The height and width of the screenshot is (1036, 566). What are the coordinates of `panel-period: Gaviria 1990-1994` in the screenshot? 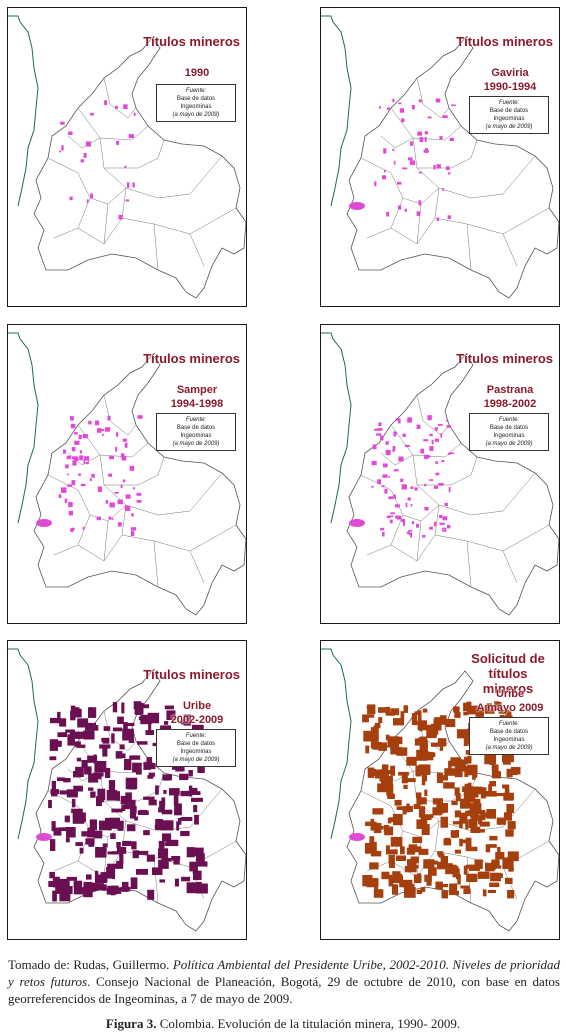 It's located at (510, 80).